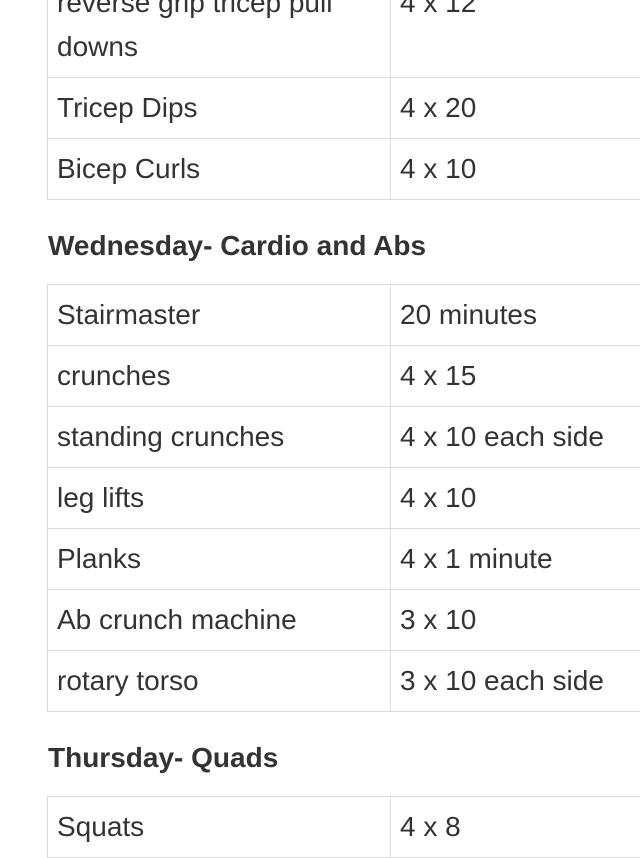 Image resolution: width=640 pixels, height=858 pixels. Describe the element at coordinates (219, 108) in the screenshot. I see `exercise-cell: Tricep Dips` at that location.